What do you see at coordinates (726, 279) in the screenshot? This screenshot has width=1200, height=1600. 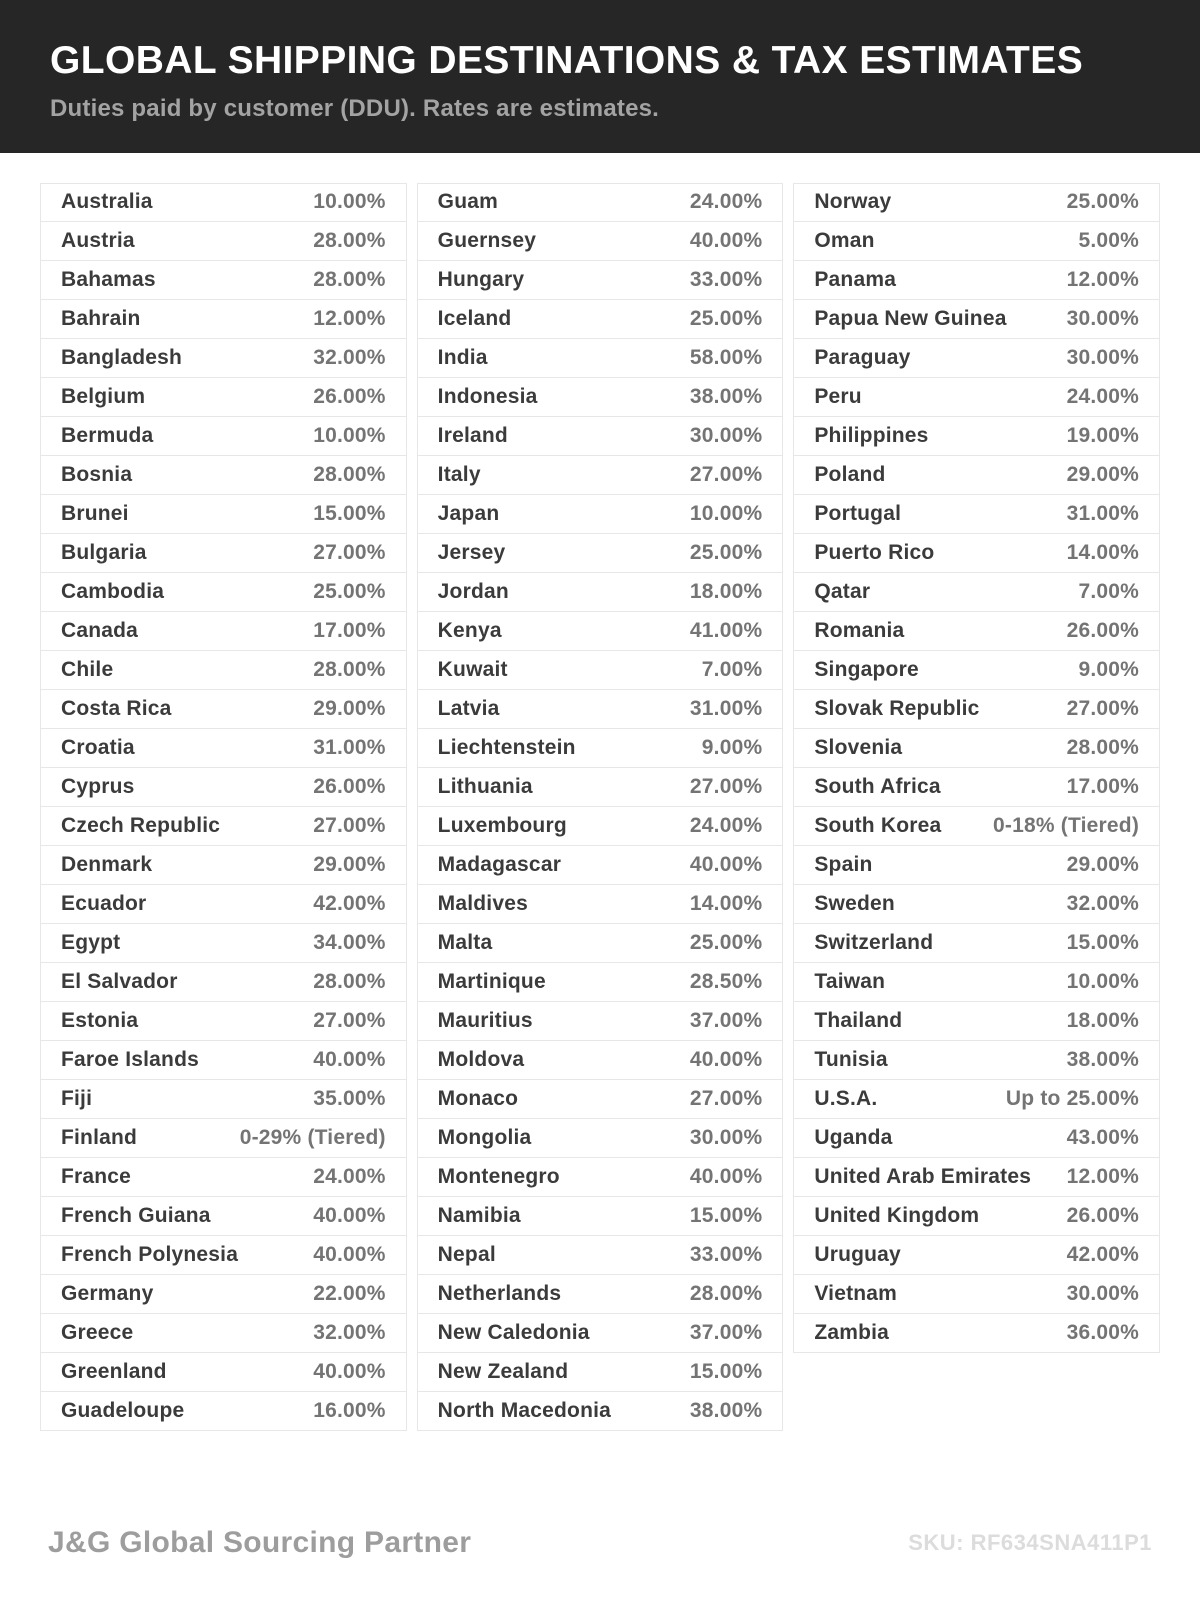 I see `tax-rate: 33.00%` at bounding box center [726, 279].